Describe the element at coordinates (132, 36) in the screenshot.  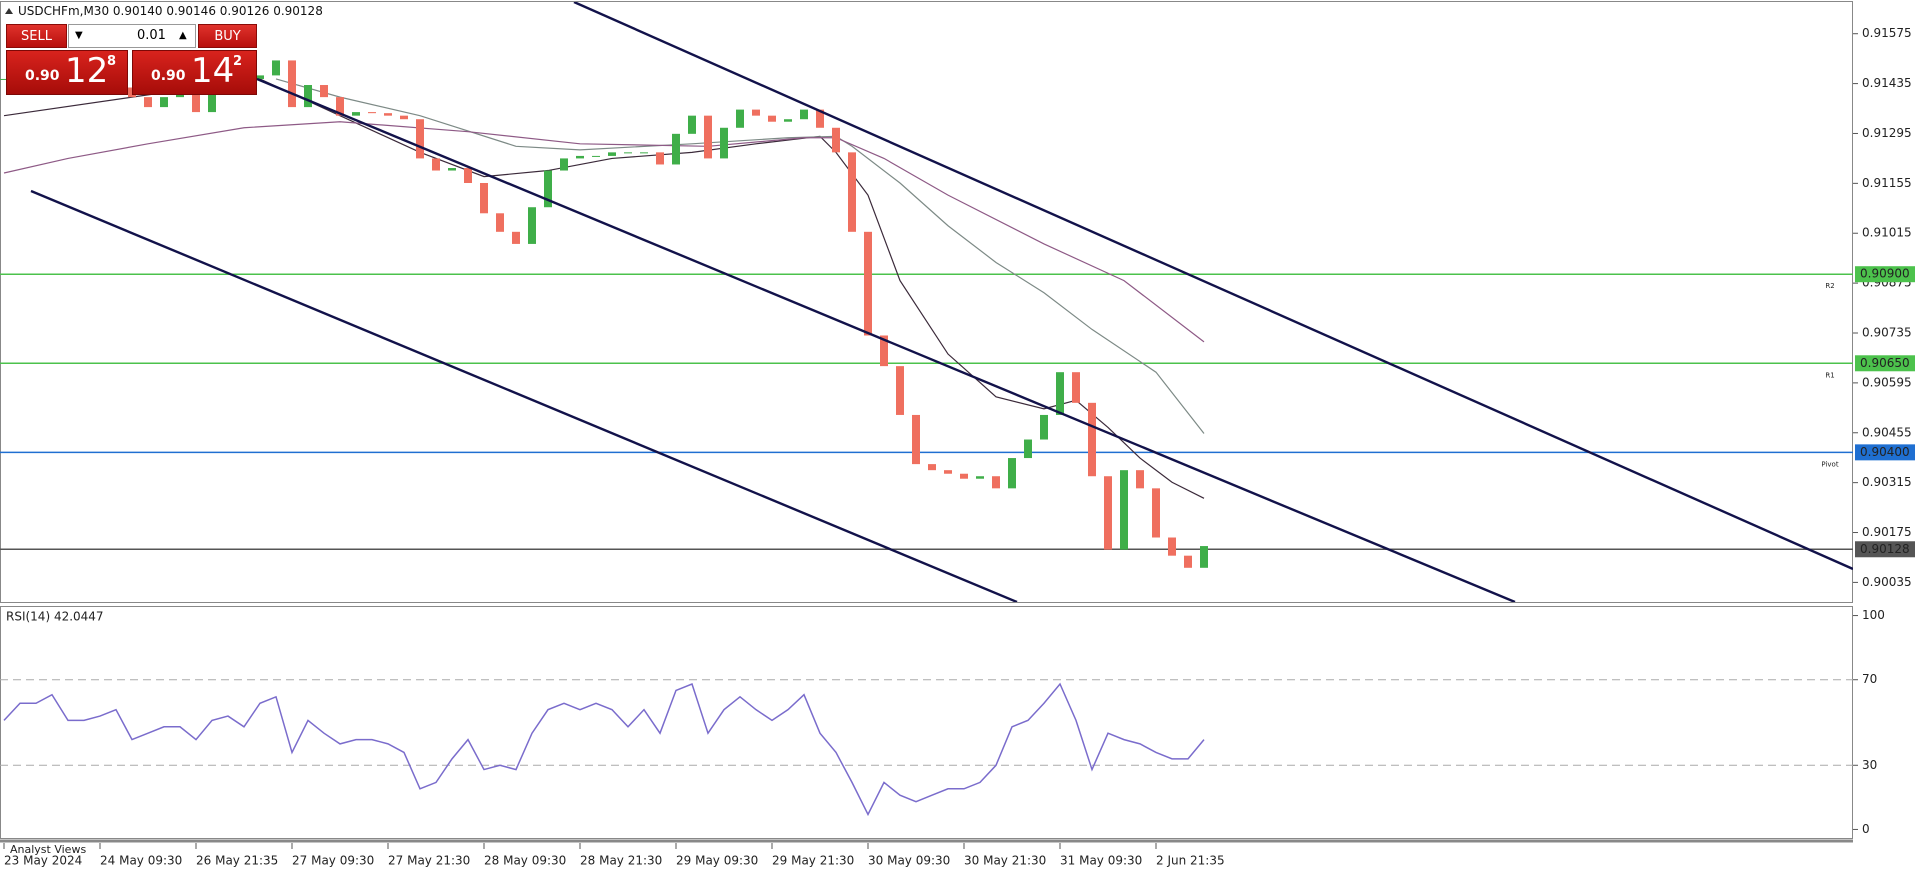
I see `lot-input: ▼ 0.01 ▲` at that location.